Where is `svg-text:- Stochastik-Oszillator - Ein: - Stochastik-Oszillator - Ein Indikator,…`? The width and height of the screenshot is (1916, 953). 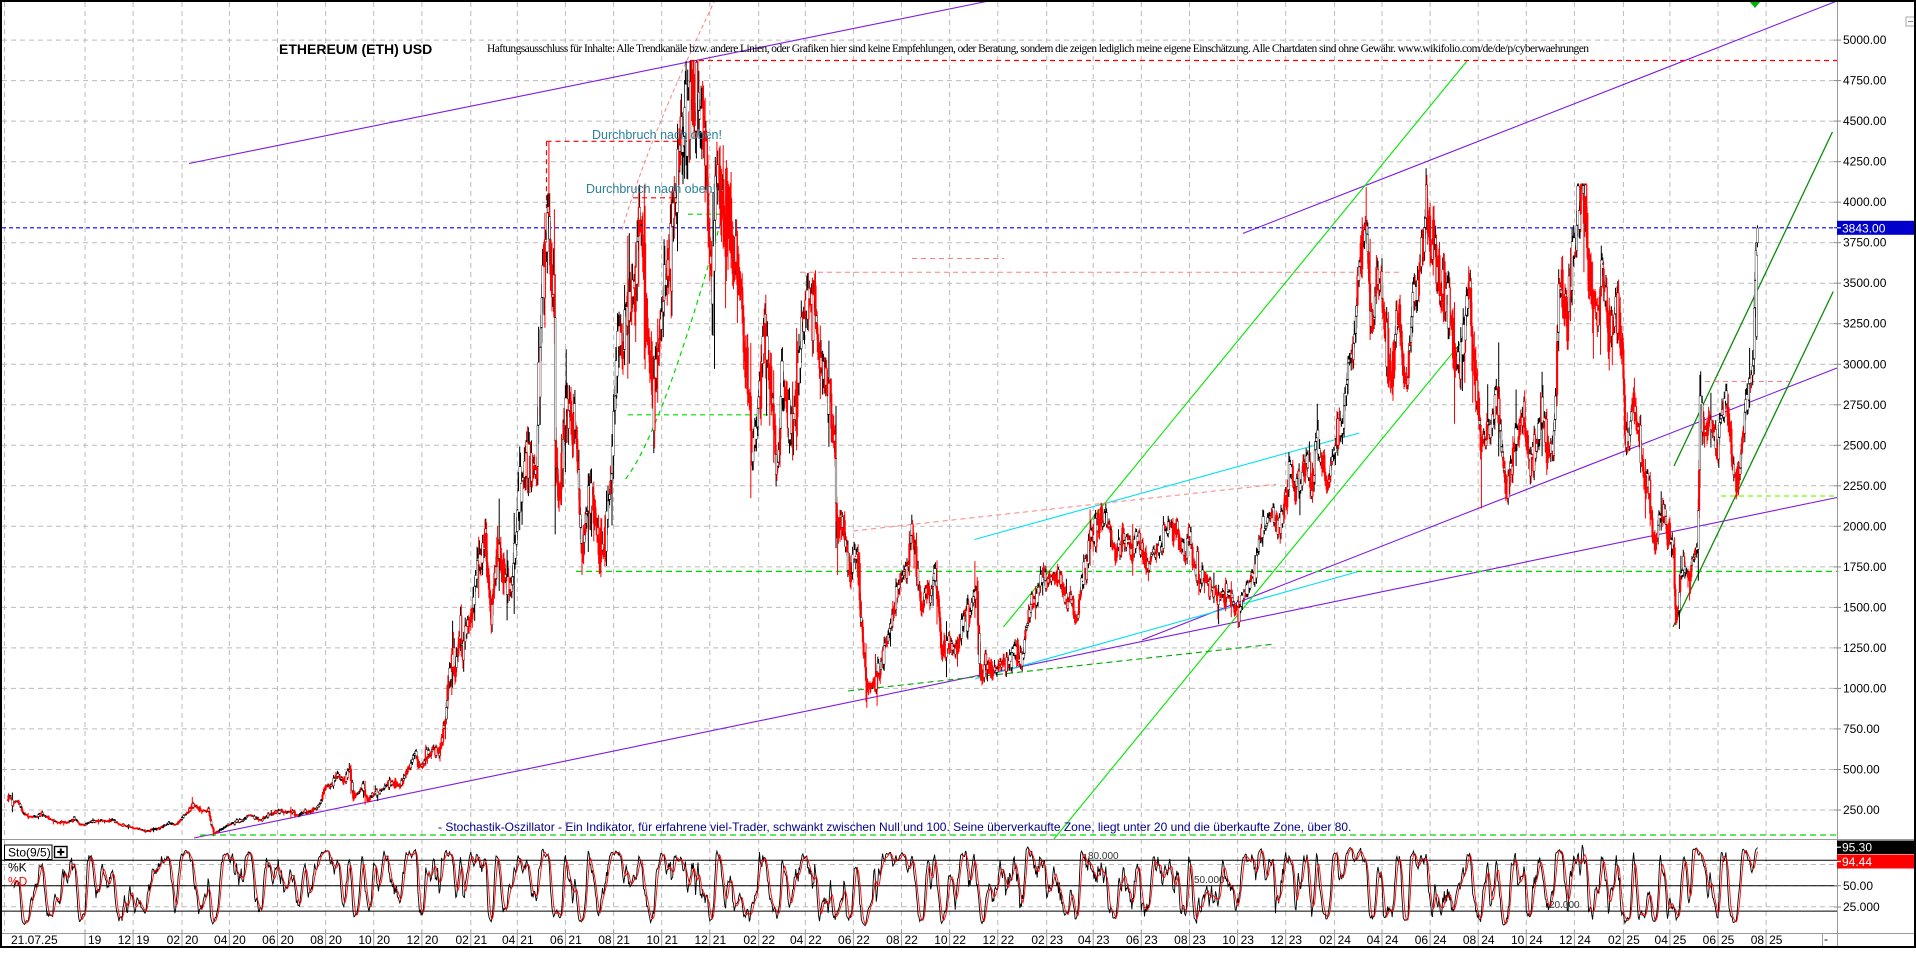
svg-text:- Stochastik-Oszillator - Ein: - Stochastik-Oszillator - Ein Indikator,… is located at coordinates (894, 827).